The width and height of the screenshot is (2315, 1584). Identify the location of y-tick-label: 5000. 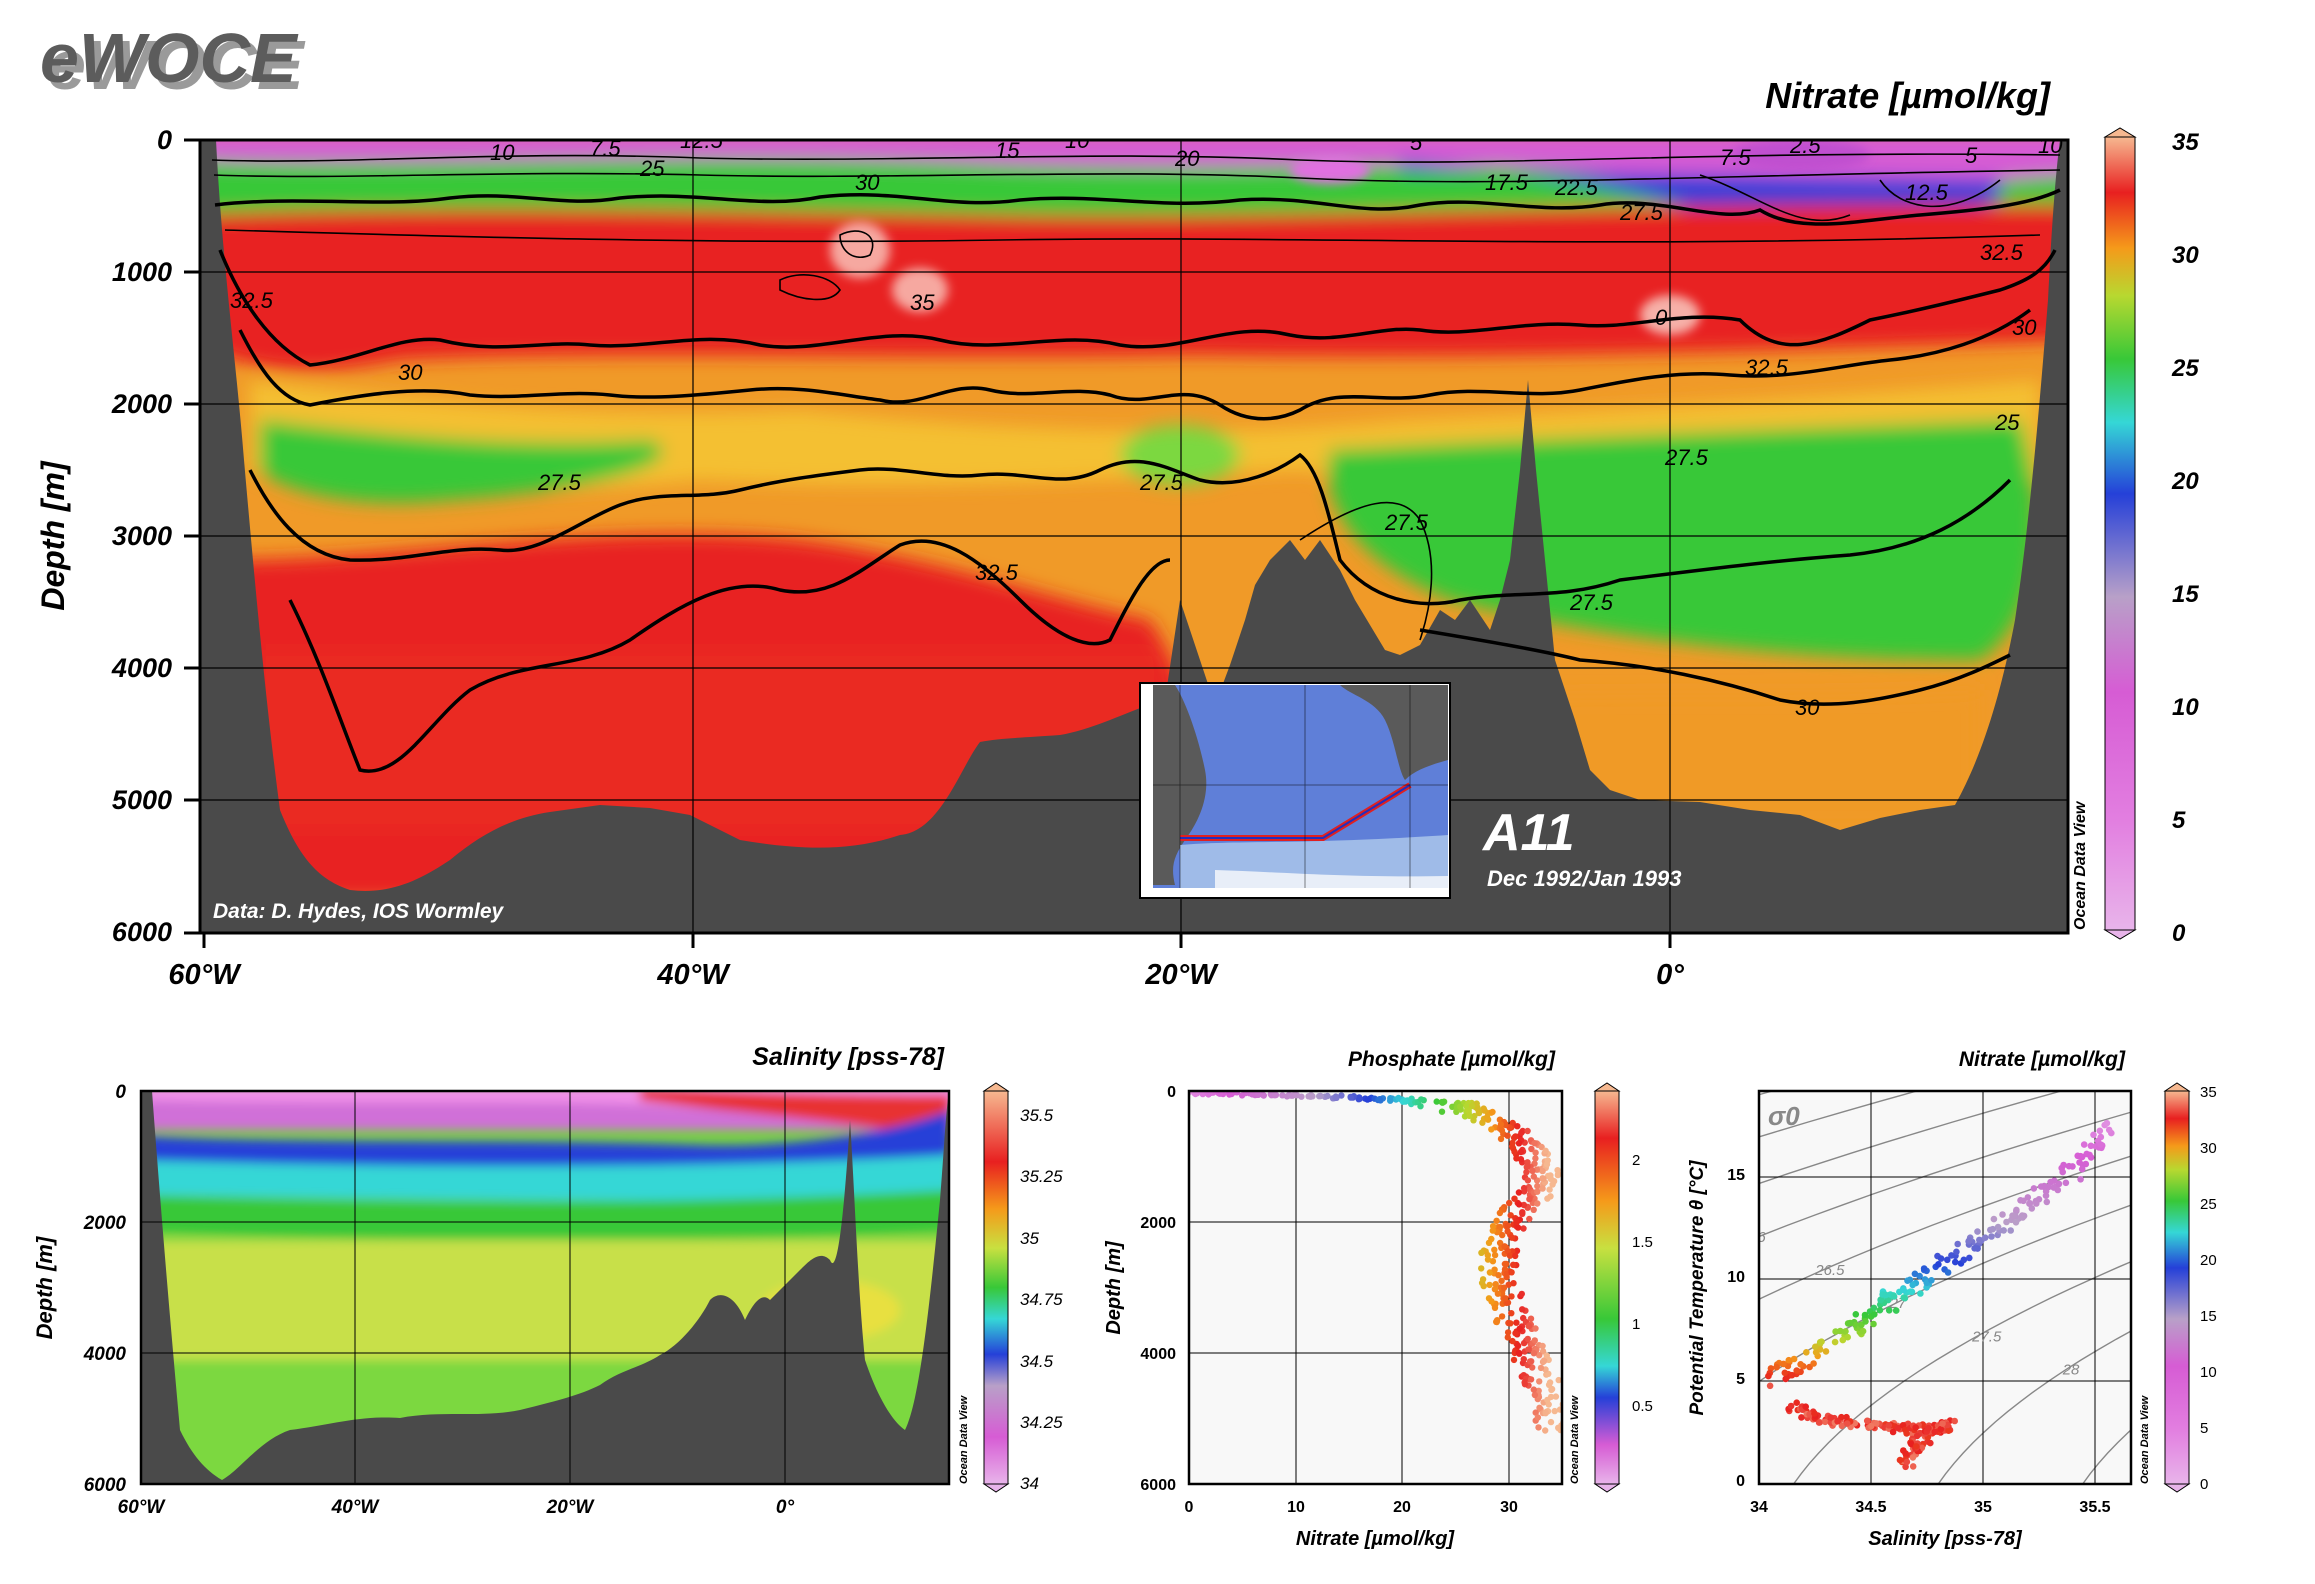
(142, 800).